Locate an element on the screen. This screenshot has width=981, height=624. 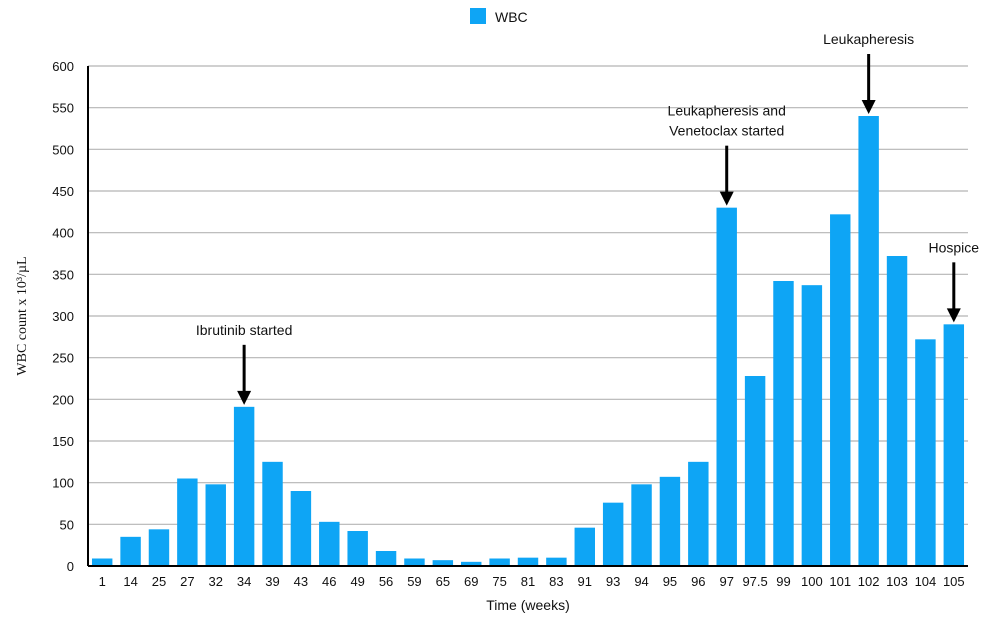
y-tick-label: 600 is located at coordinates (63, 66).